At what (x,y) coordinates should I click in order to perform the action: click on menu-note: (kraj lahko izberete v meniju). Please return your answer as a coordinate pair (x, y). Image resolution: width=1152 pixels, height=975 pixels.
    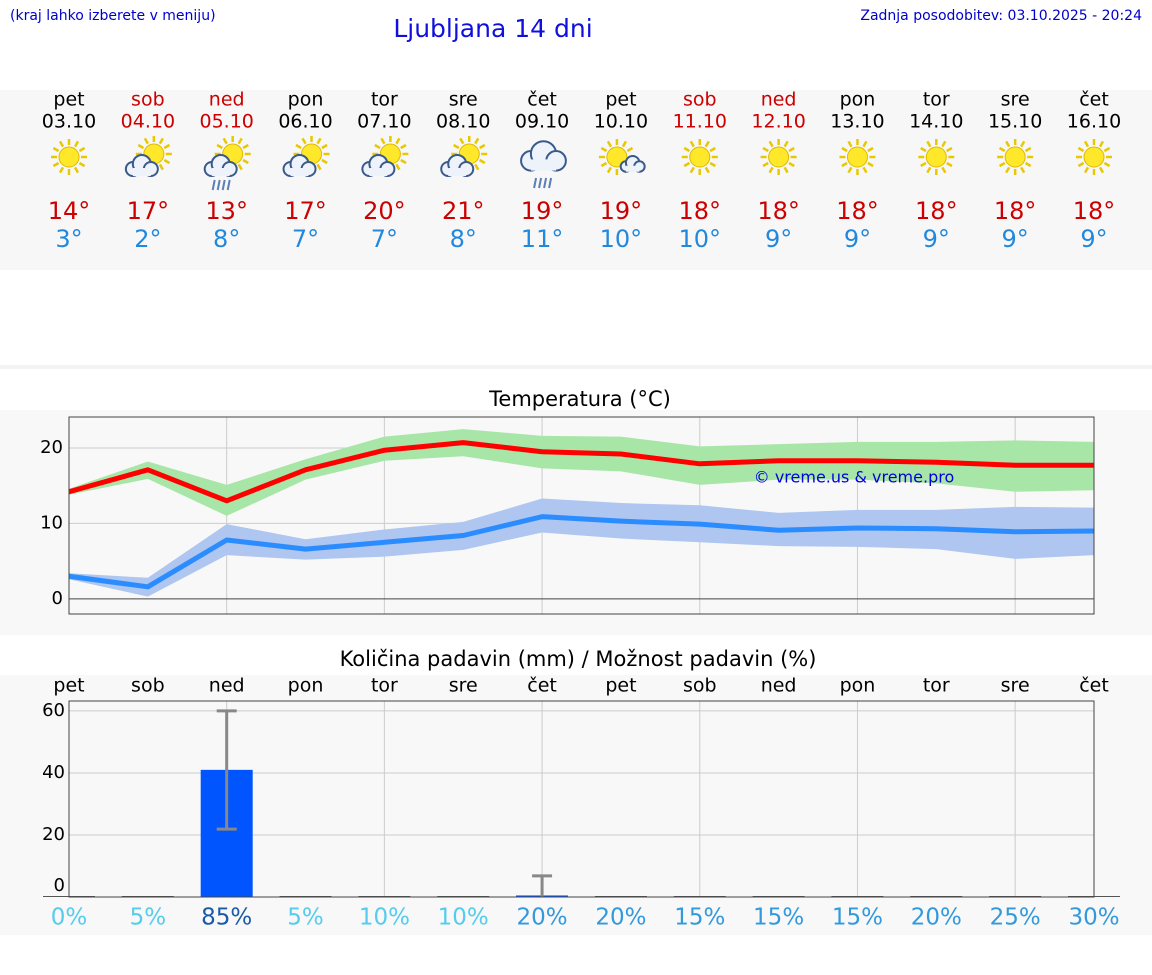
    Looking at the image, I should click on (113, 16).